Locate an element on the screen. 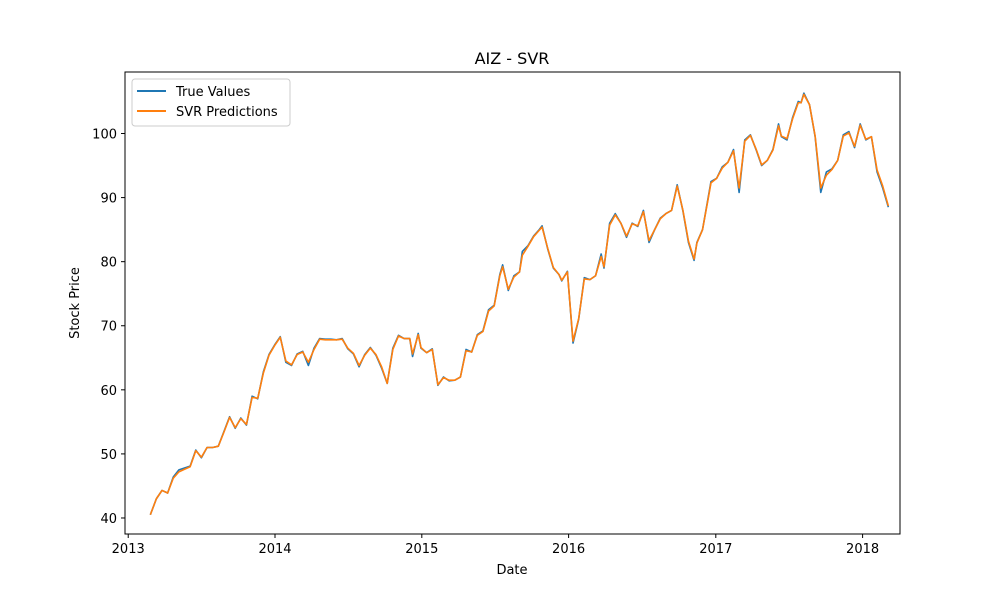 This screenshot has height=604, width=1000. y-axis-label: Stock Price is located at coordinates (75, 303).